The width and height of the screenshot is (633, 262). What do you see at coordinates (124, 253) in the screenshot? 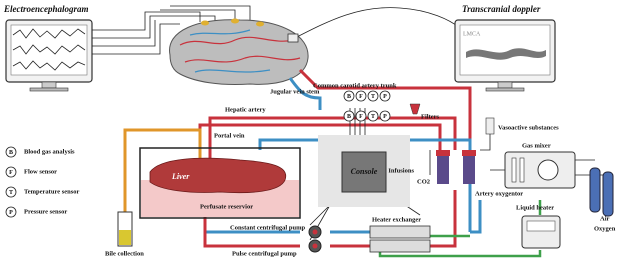
I see `label: Bile collection` at bounding box center [124, 253].